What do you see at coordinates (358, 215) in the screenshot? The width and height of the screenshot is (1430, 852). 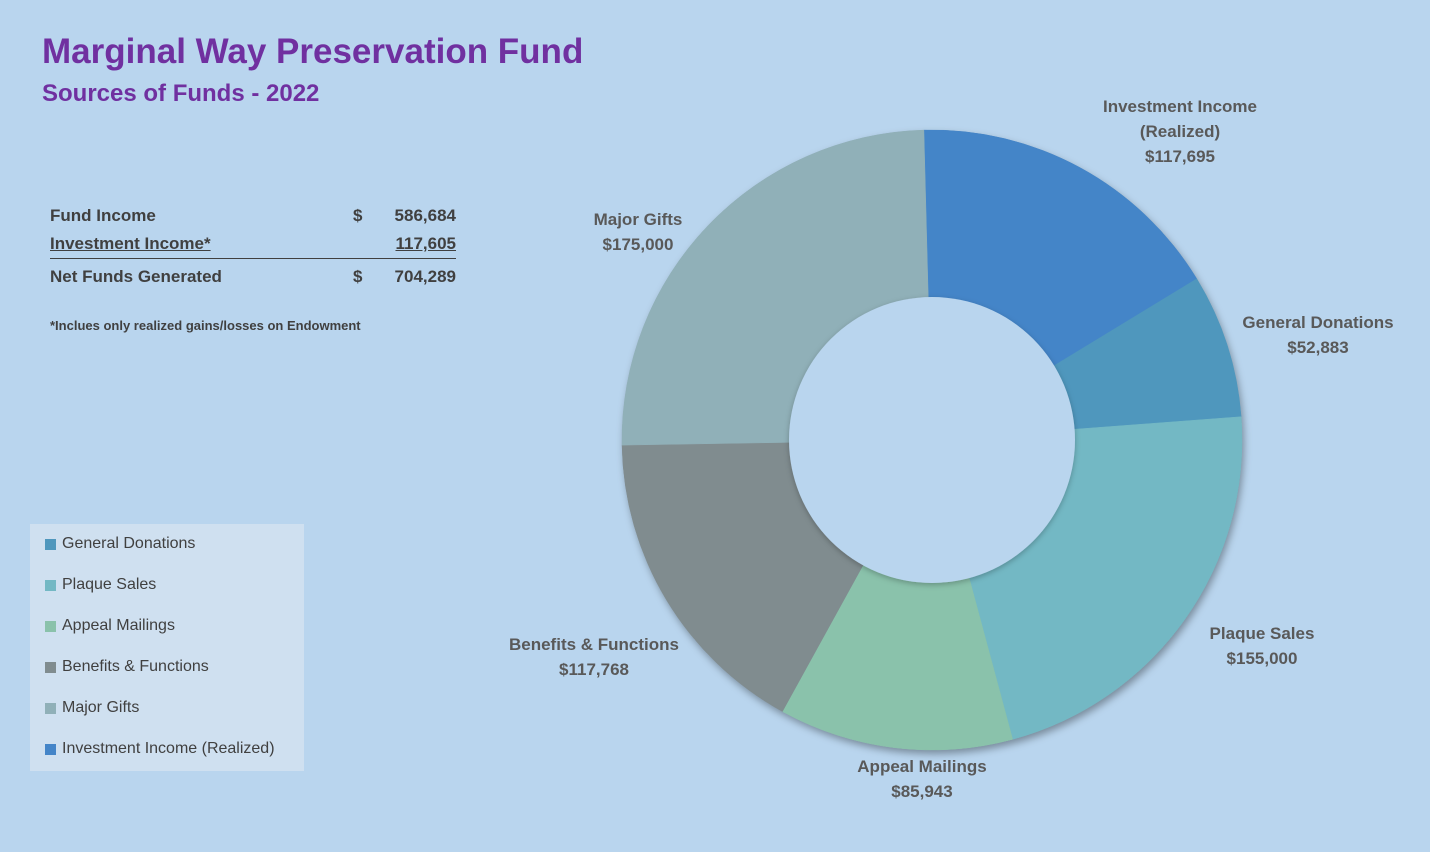 I see `fund-income-currency: $` at bounding box center [358, 215].